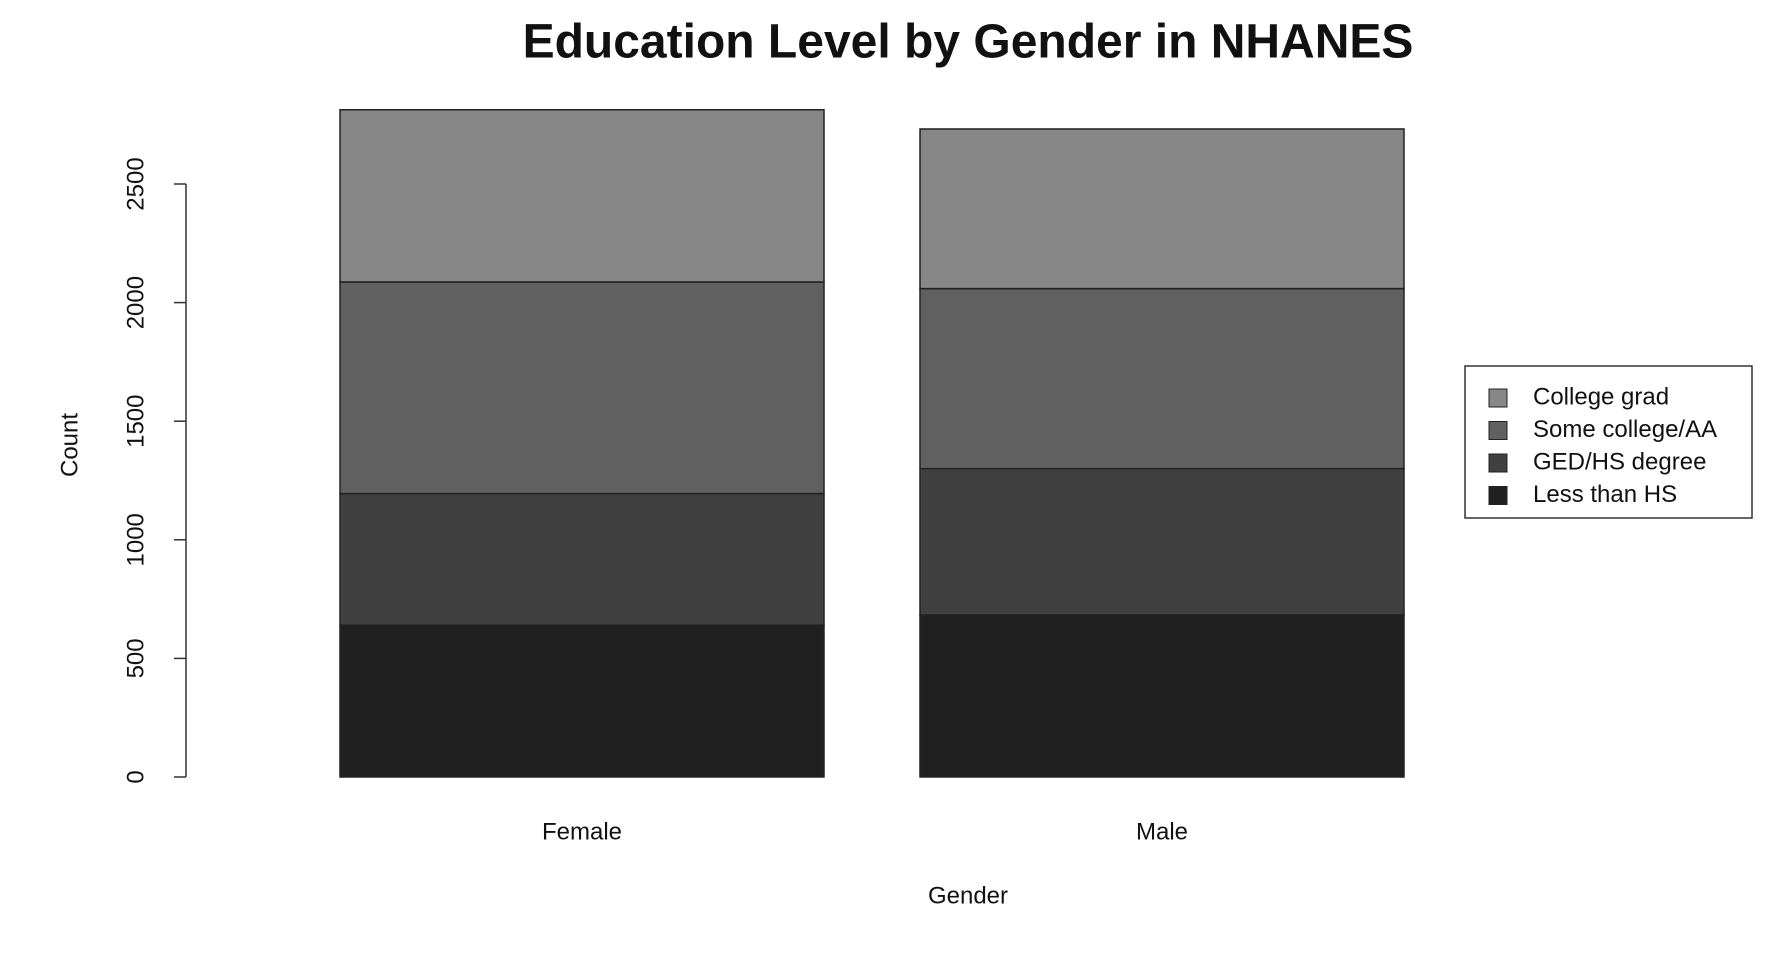 This screenshot has width=1766, height=956. Describe the element at coordinates (135, 421) in the screenshot. I see `y-tick-label: 1500` at that location.